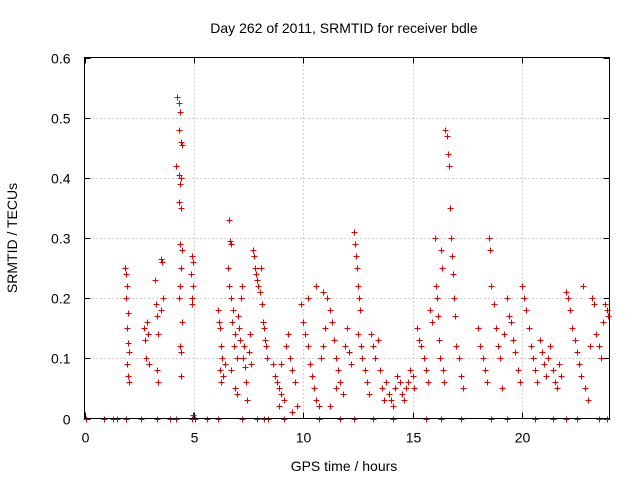 Image resolution: width=640 pixels, height=480 pixels. What do you see at coordinates (61, 179) in the screenshot?
I see `y-tick-label: 0.4` at bounding box center [61, 179].